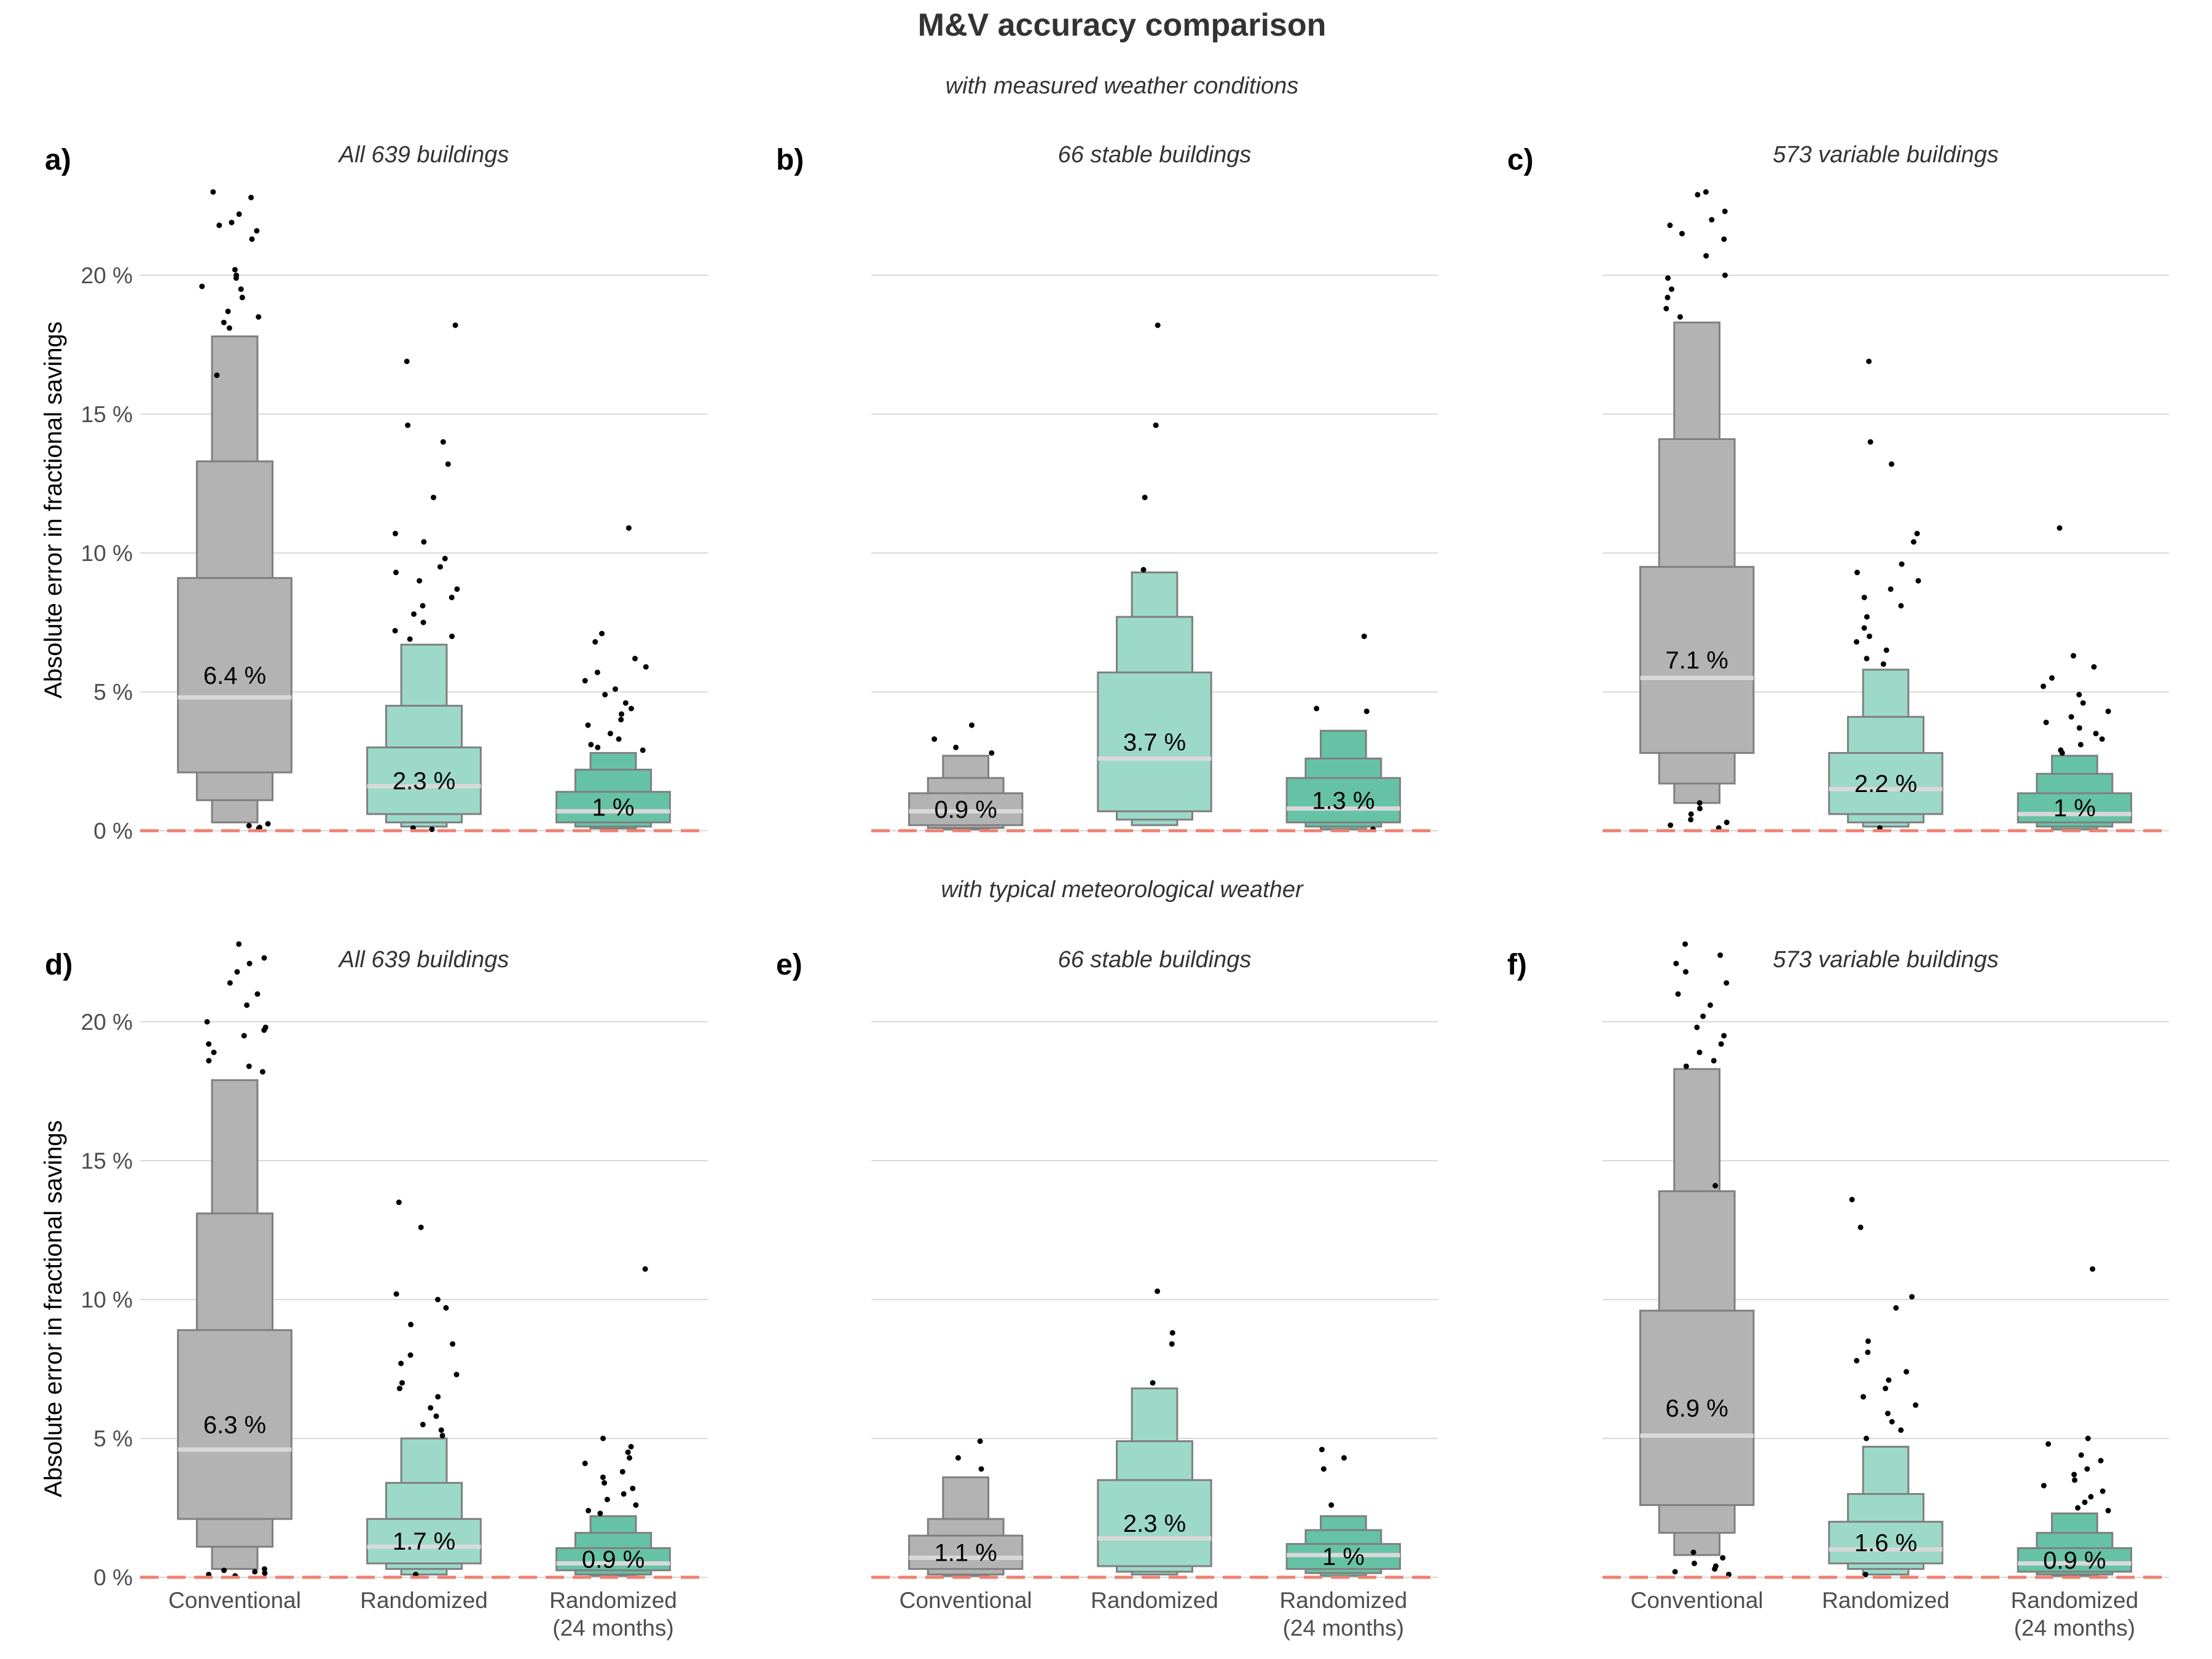 Image resolution: width=2212 pixels, height=1659 pixels. What do you see at coordinates (1343, 1628) in the screenshot?
I see `x-tick-label: (24 months)` at bounding box center [1343, 1628].